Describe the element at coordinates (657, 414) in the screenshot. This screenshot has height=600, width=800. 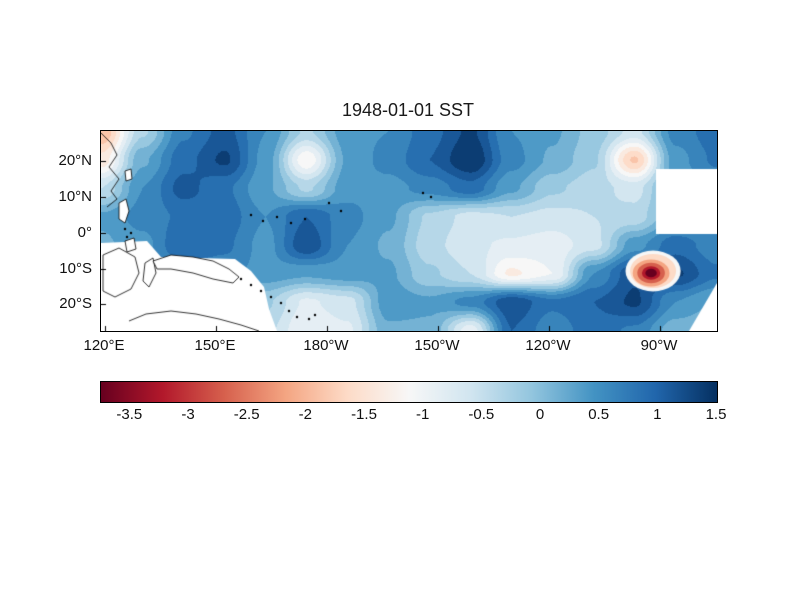
I see `colorbar-tick-label: 1` at that location.